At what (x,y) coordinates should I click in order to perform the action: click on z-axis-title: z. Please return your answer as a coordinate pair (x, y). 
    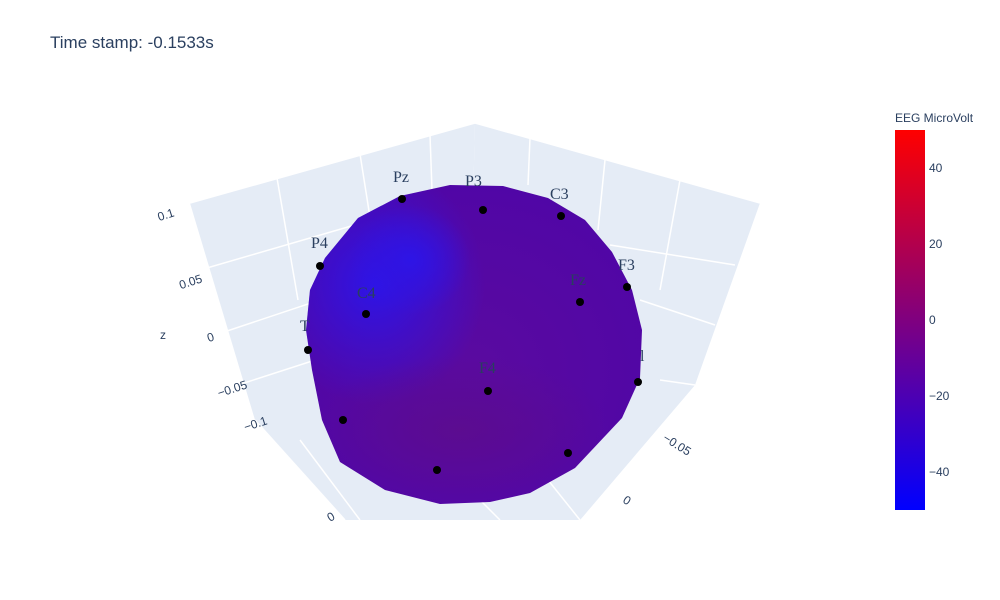
    Looking at the image, I should click on (163, 335).